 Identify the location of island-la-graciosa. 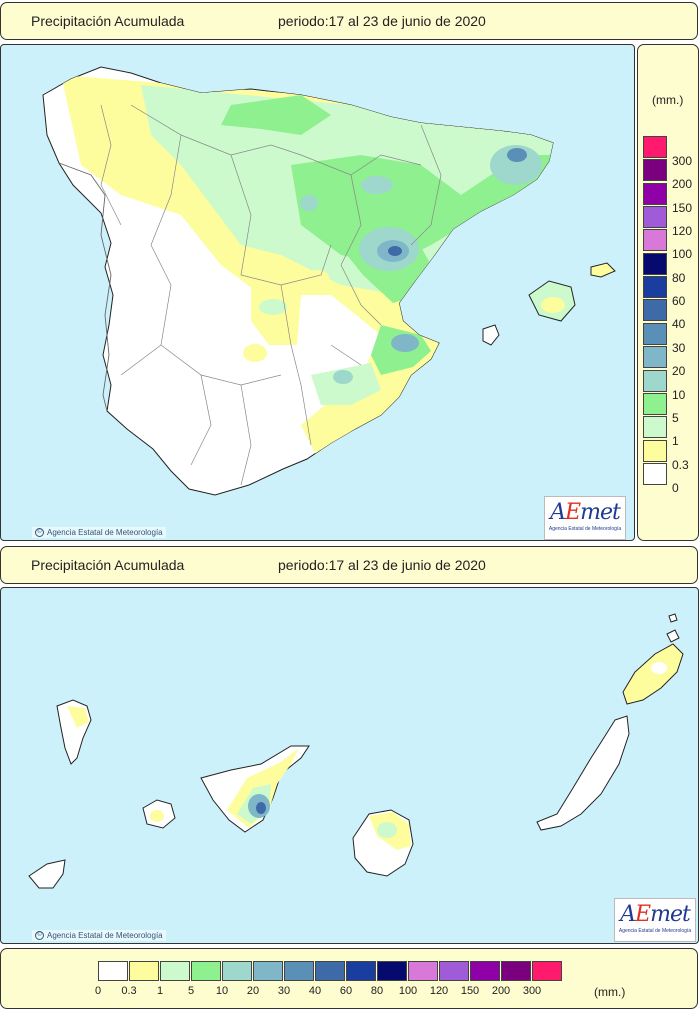
(673, 636).